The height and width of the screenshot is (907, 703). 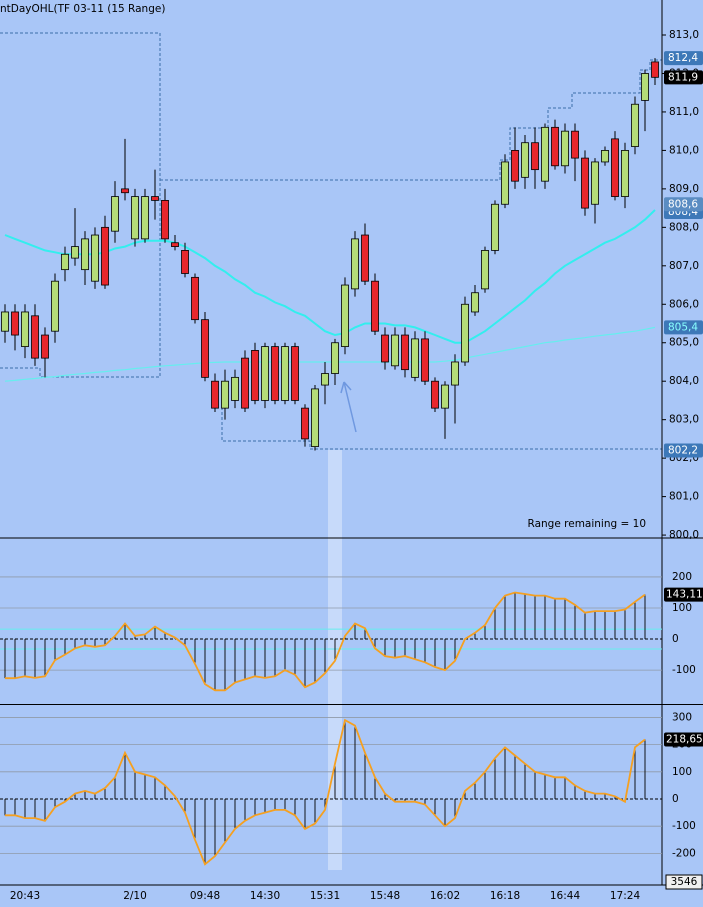 What do you see at coordinates (684, 497) in the screenshot?
I see `y-tick-label: 801,0` at bounding box center [684, 497].